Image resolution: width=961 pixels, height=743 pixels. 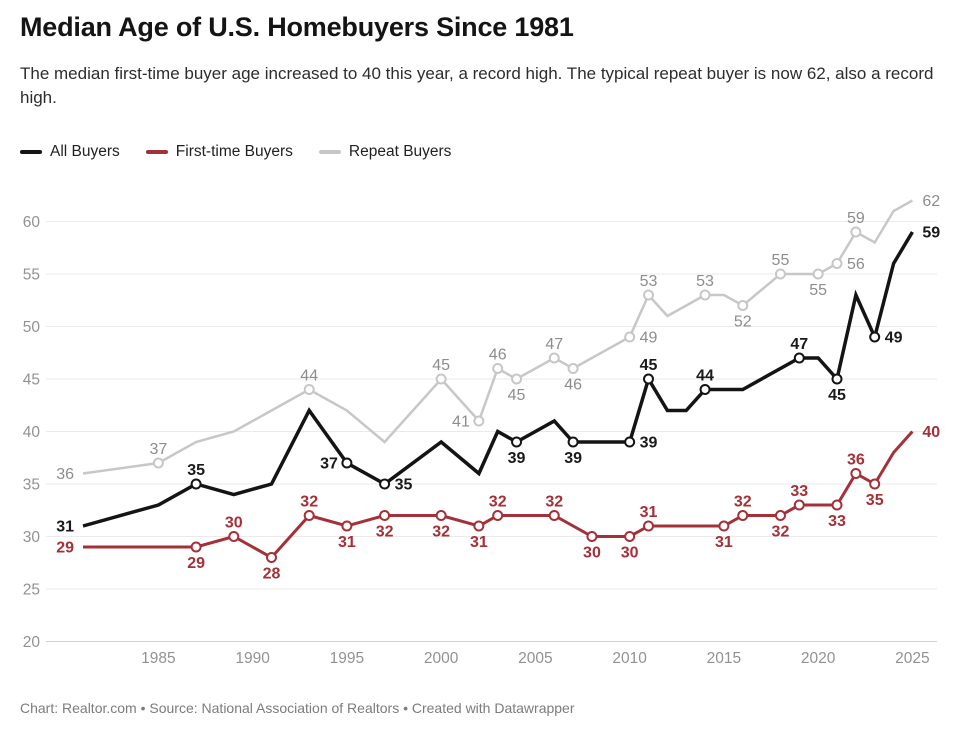 I want to click on data-point-label-repeat-buyers: 36, so click(x=65, y=474).